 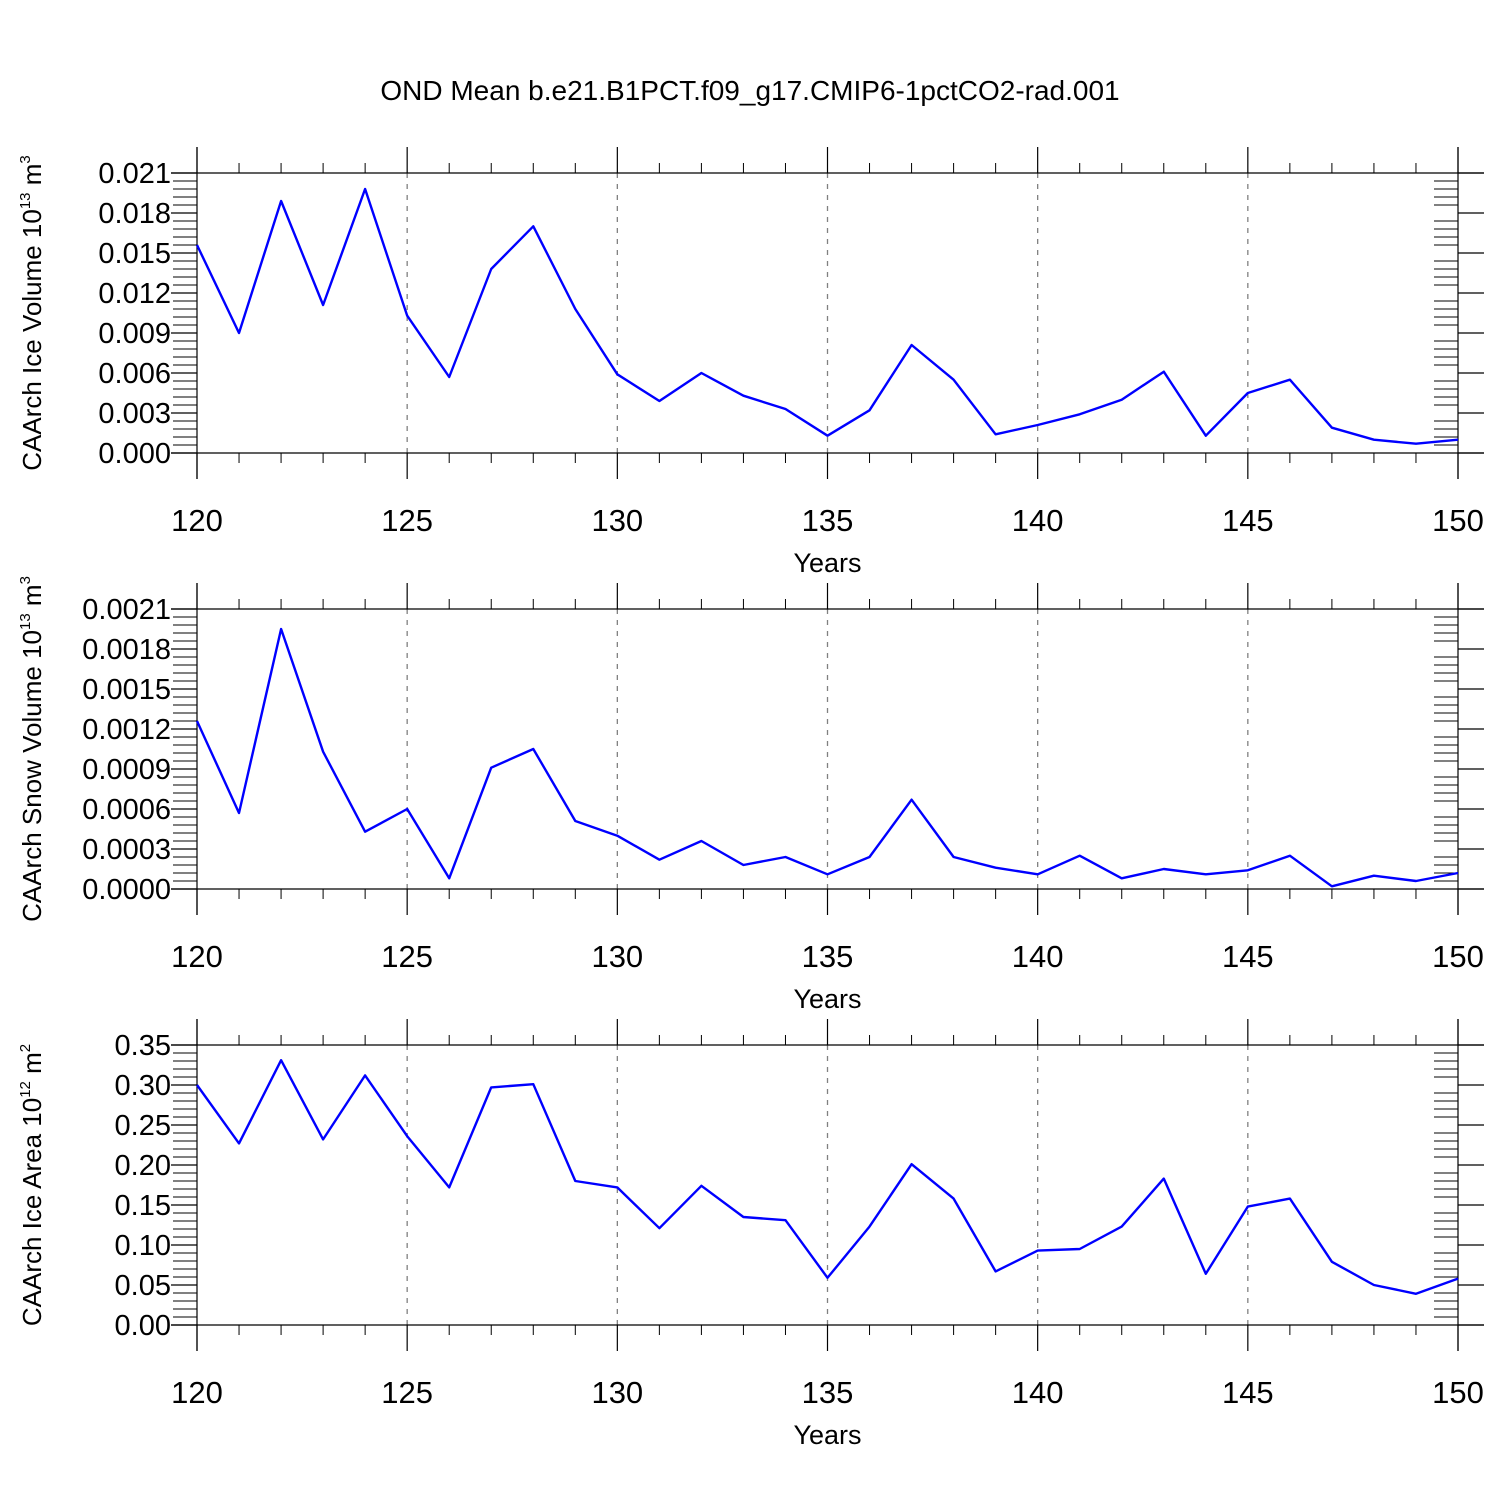 What do you see at coordinates (143, 1286) in the screenshot?
I see `y-tick-label: 0.05` at bounding box center [143, 1286].